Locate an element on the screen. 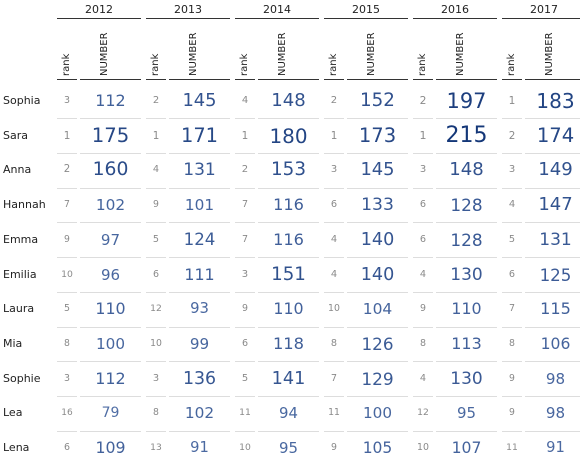 This screenshot has height=464, width=580. number-cell: 96 is located at coordinates (110, 274).